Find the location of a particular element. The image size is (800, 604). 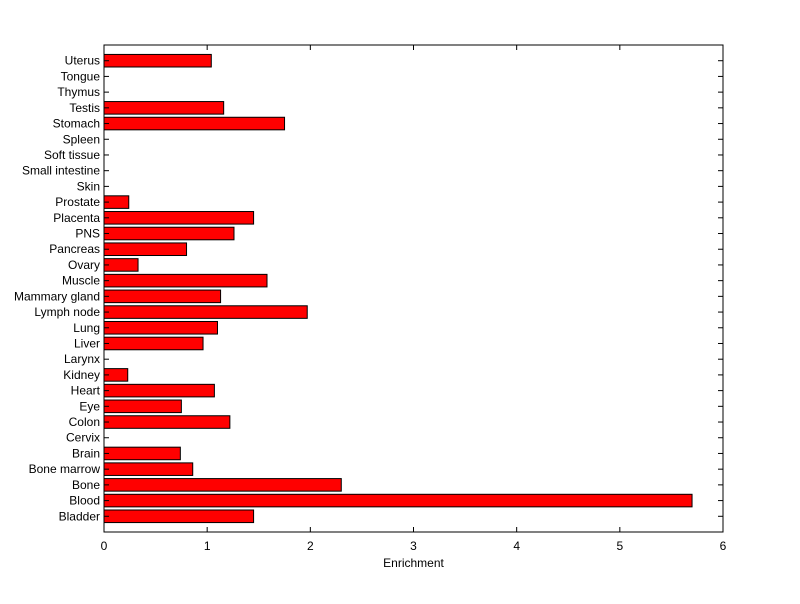

bar-mammary-gland is located at coordinates (162, 296).